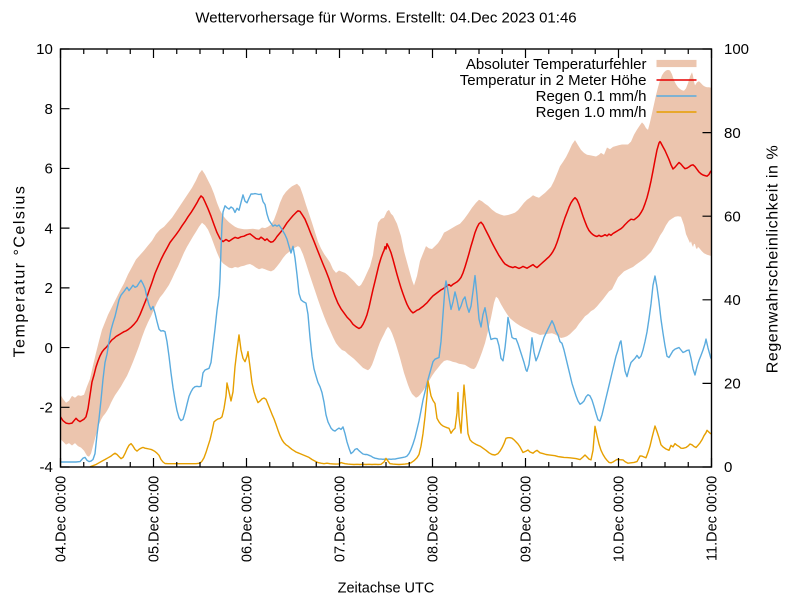 This screenshot has width=800, height=600. I want to click on svg-text: 40, so click(732, 300).